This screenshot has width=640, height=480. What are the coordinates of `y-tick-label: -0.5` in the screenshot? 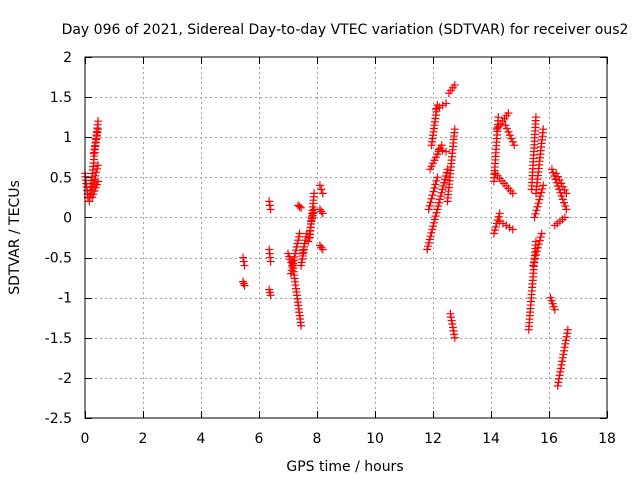 It's located at (58, 259).